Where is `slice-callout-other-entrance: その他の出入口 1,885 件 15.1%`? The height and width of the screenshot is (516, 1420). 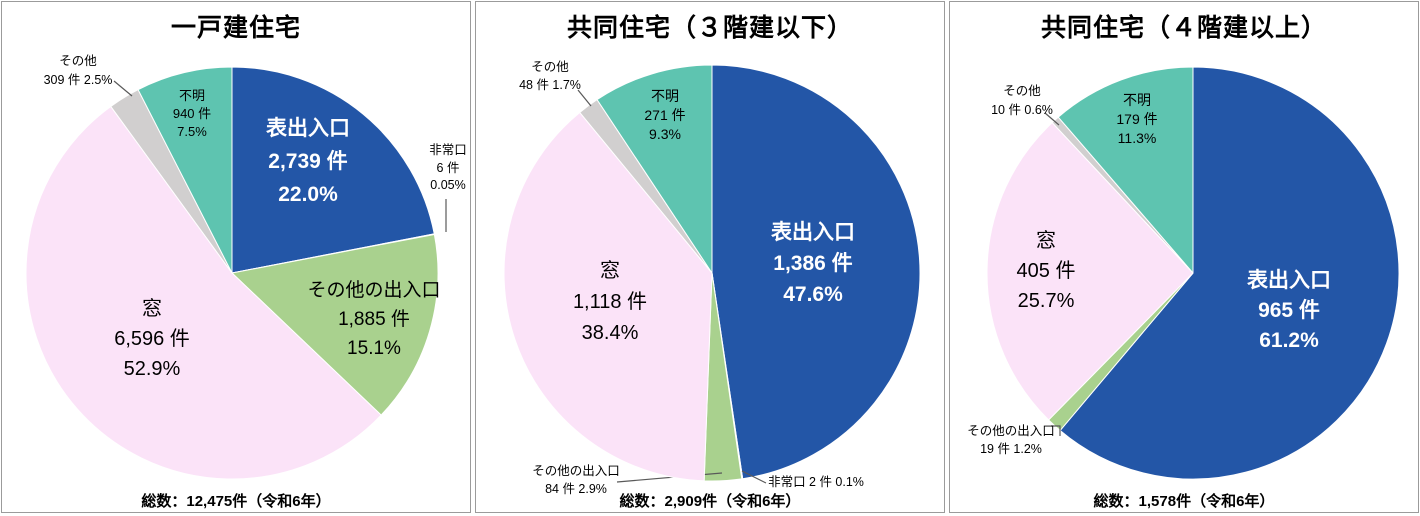
slice-callout-other-entrance: その他の出入口 1,885 件 15.1% is located at coordinates (374, 319).